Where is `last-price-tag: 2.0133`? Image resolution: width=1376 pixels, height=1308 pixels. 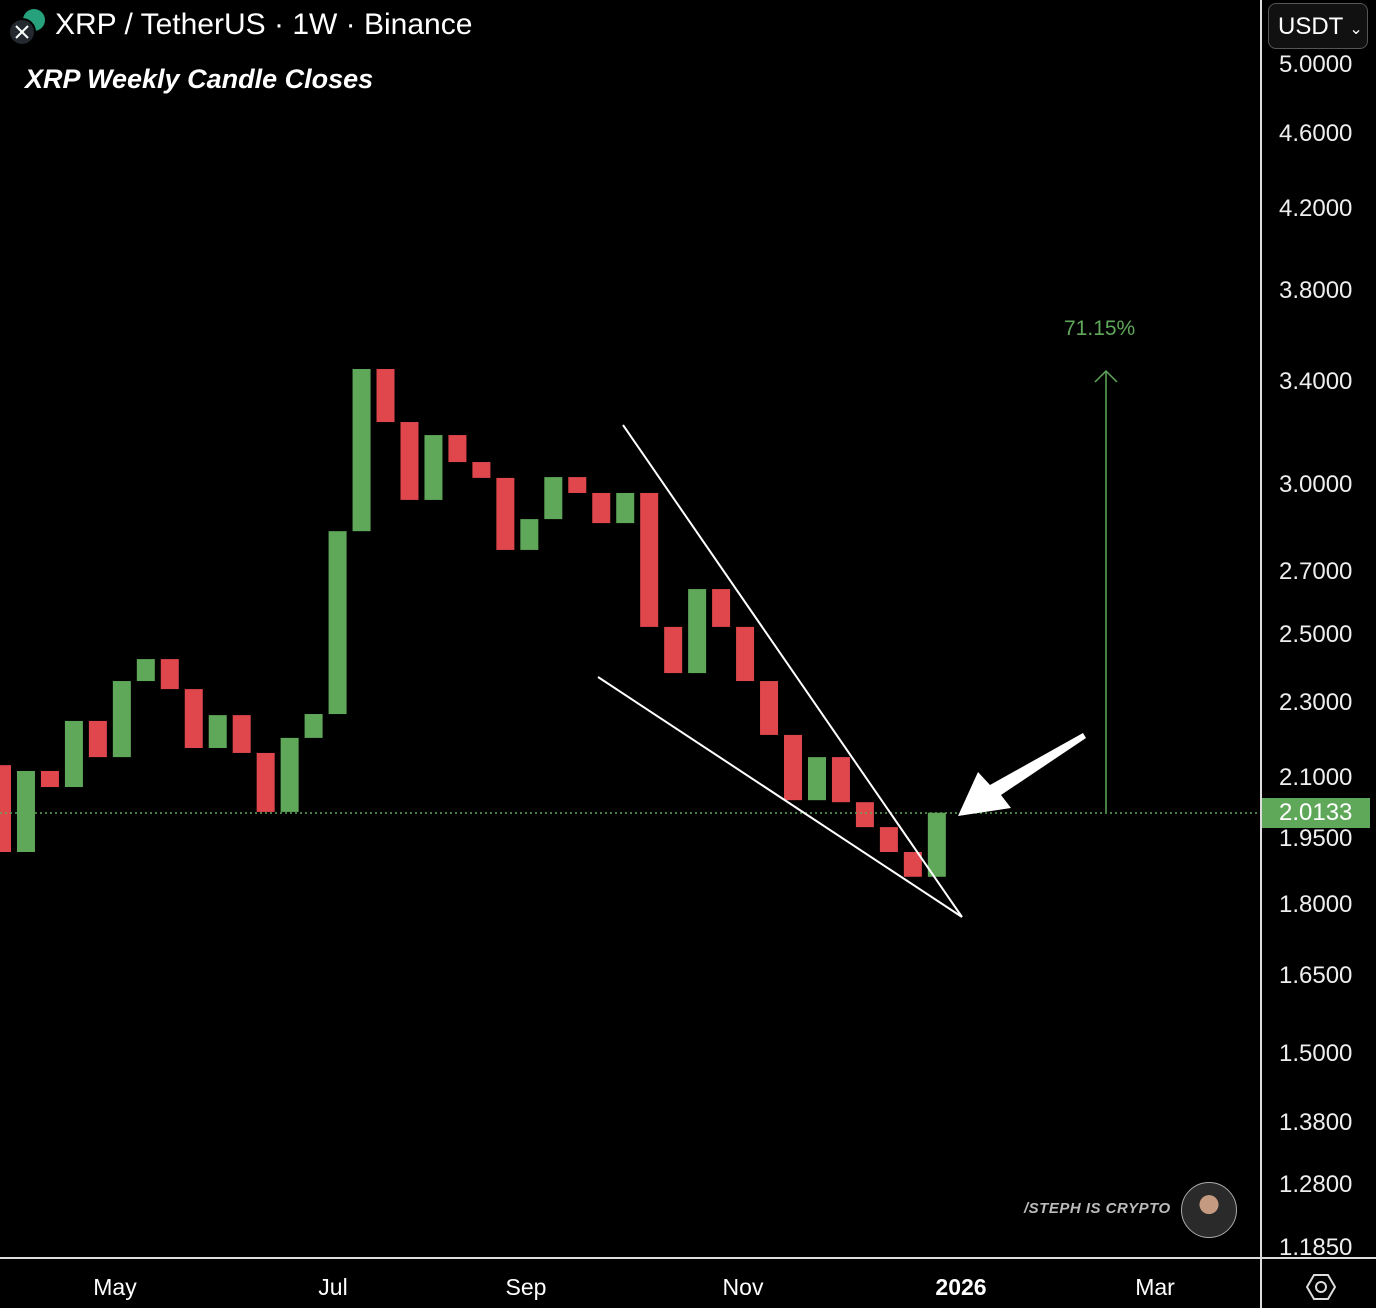
last-price-tag: 2.0133 is located at coordinates (1316, 813).